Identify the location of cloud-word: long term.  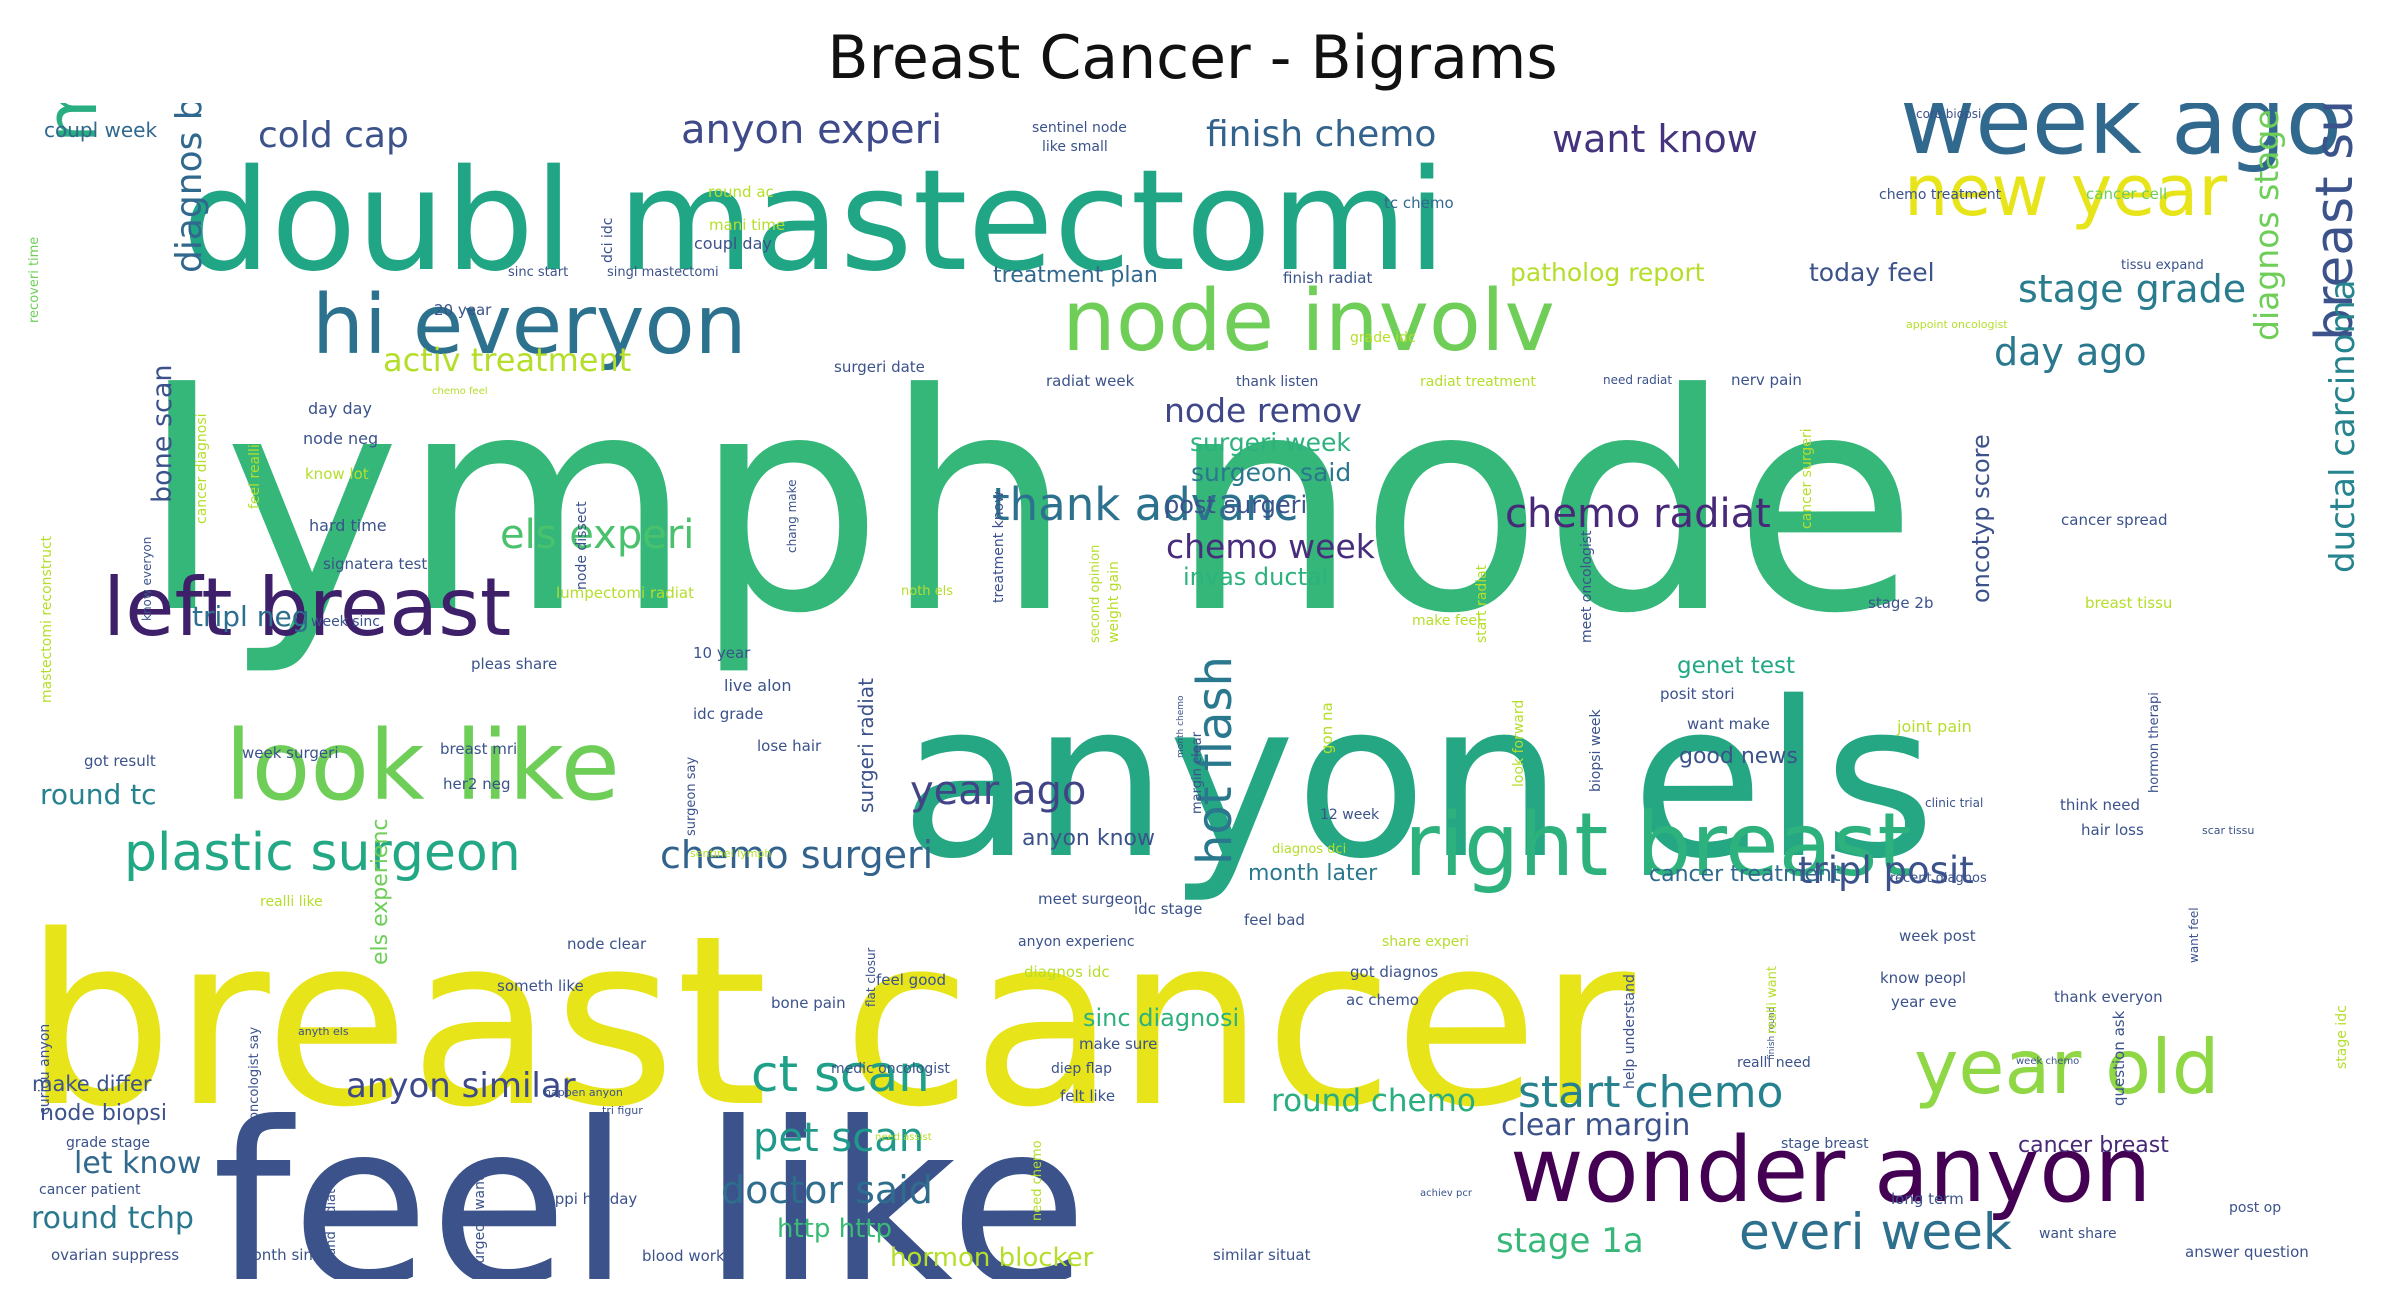
(1927, 1199).